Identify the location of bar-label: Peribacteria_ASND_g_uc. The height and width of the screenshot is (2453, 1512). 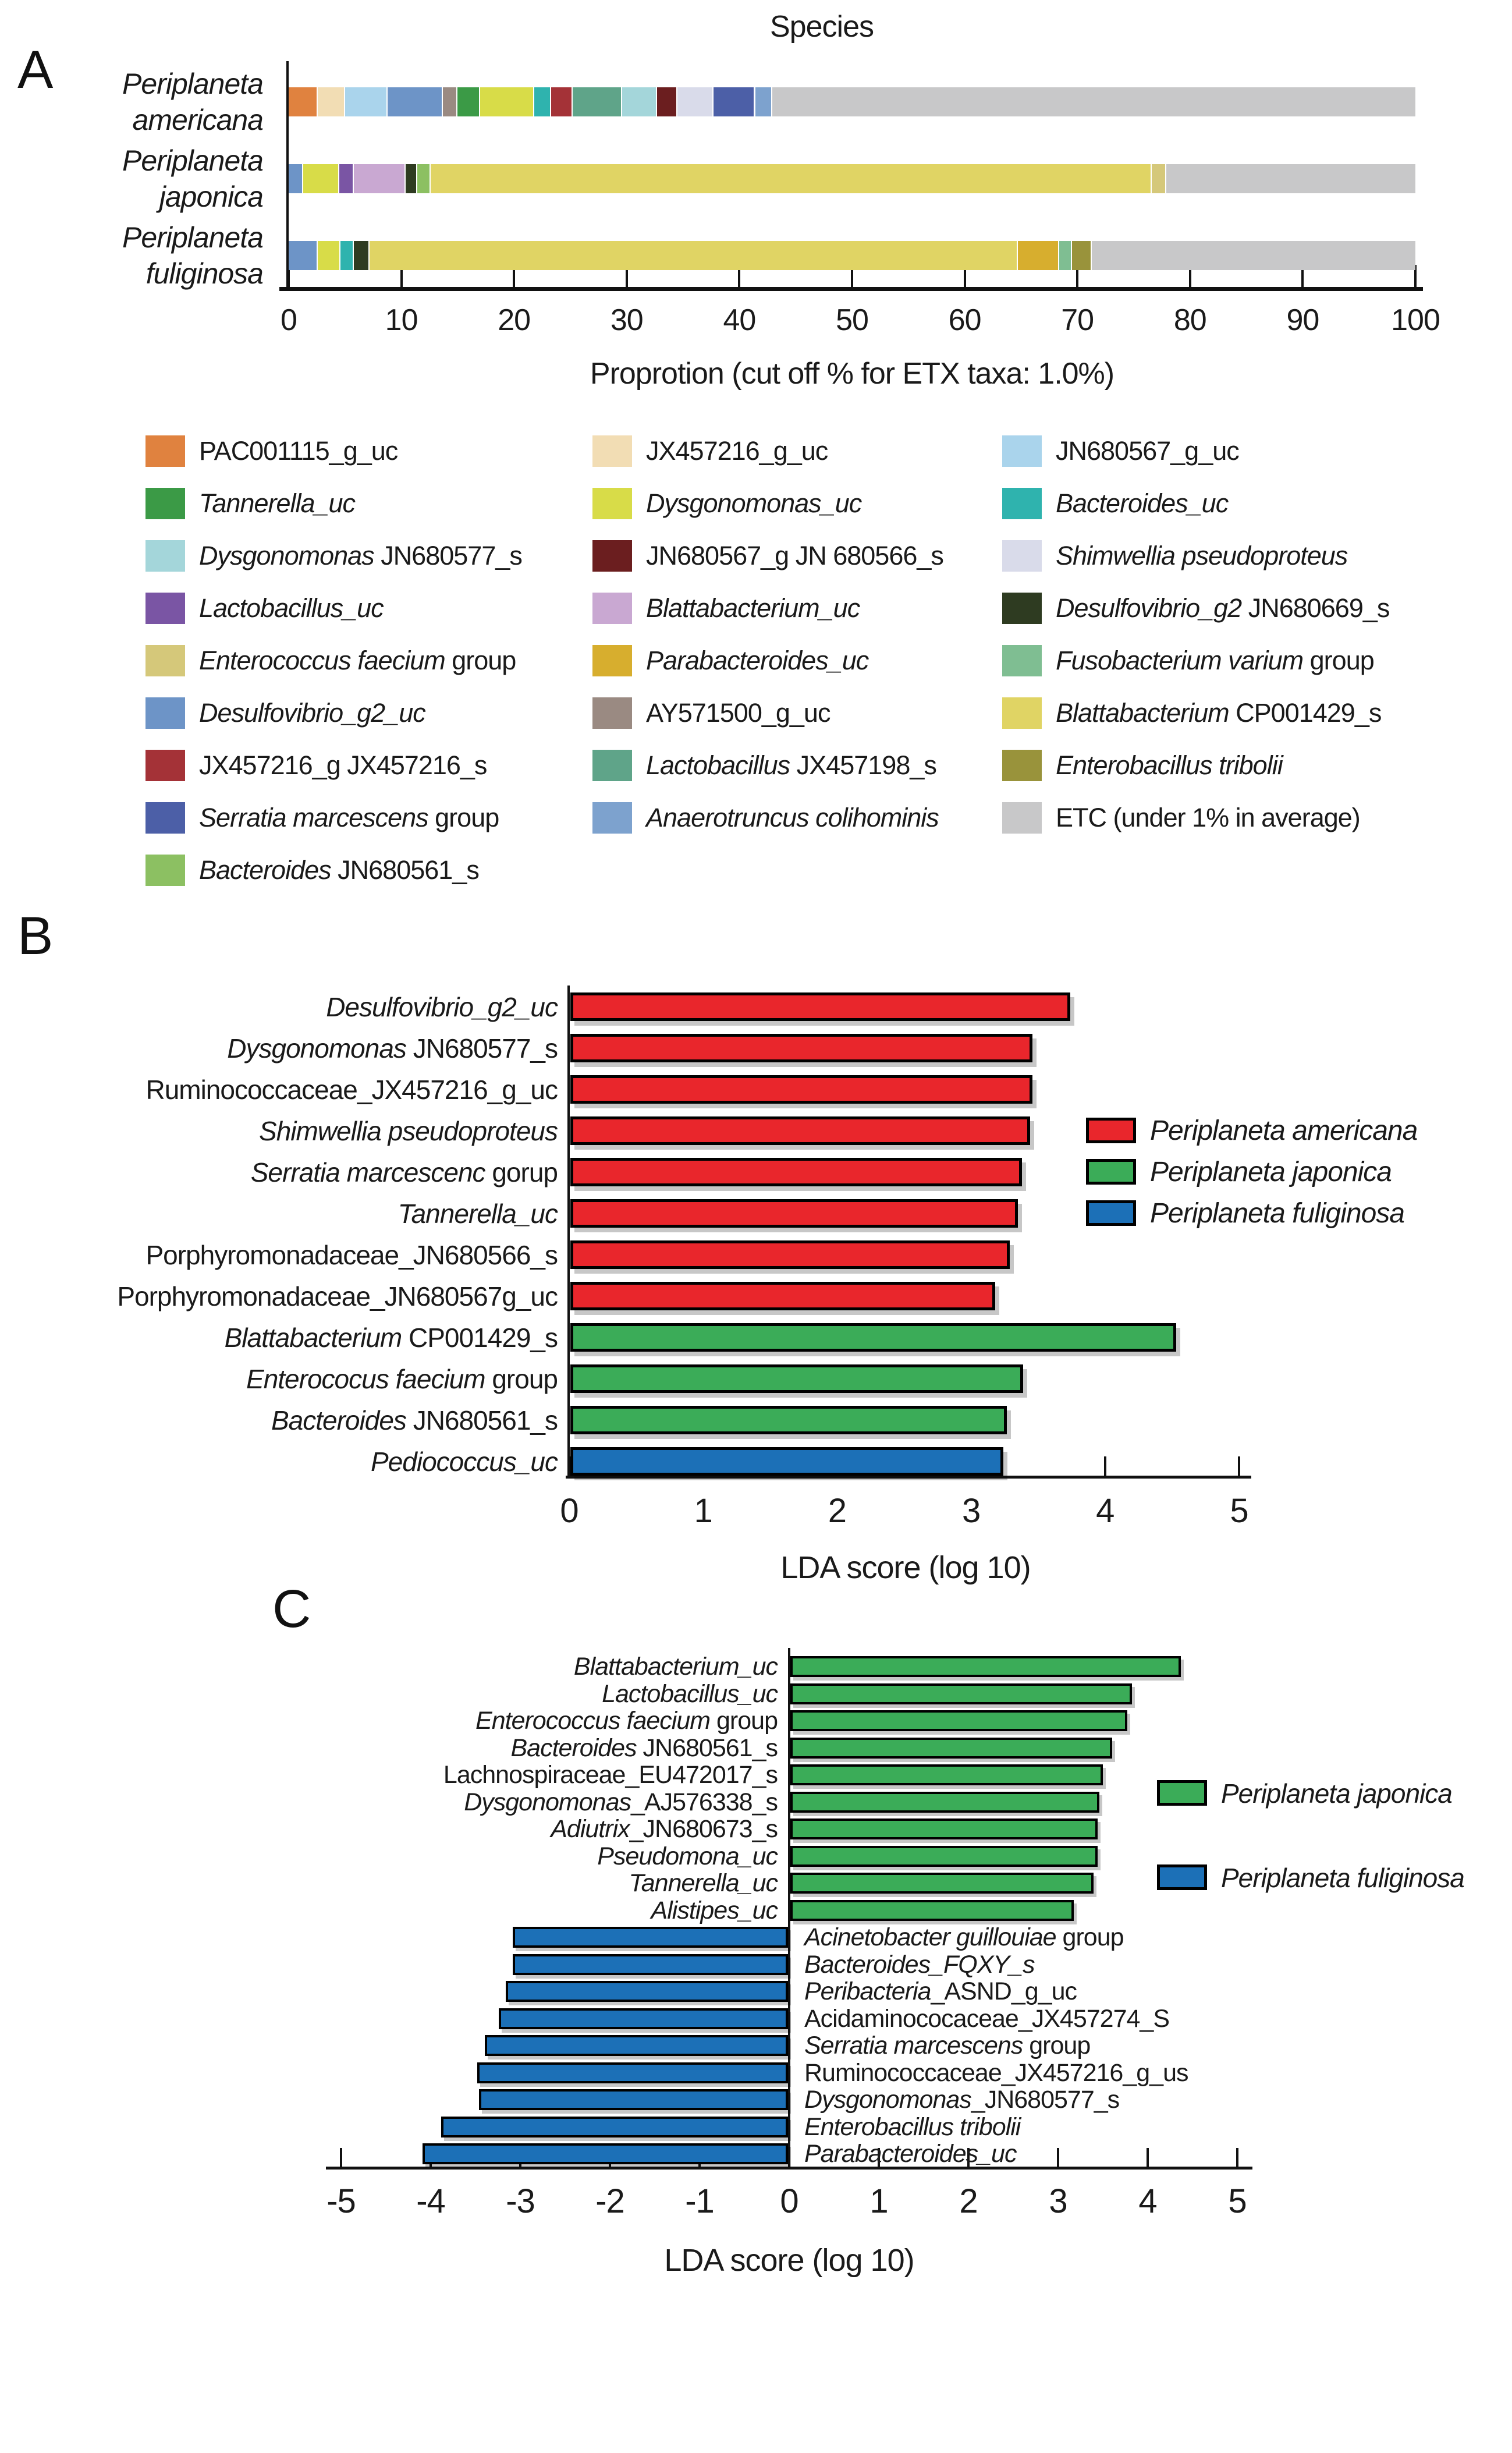
(940, 1991).